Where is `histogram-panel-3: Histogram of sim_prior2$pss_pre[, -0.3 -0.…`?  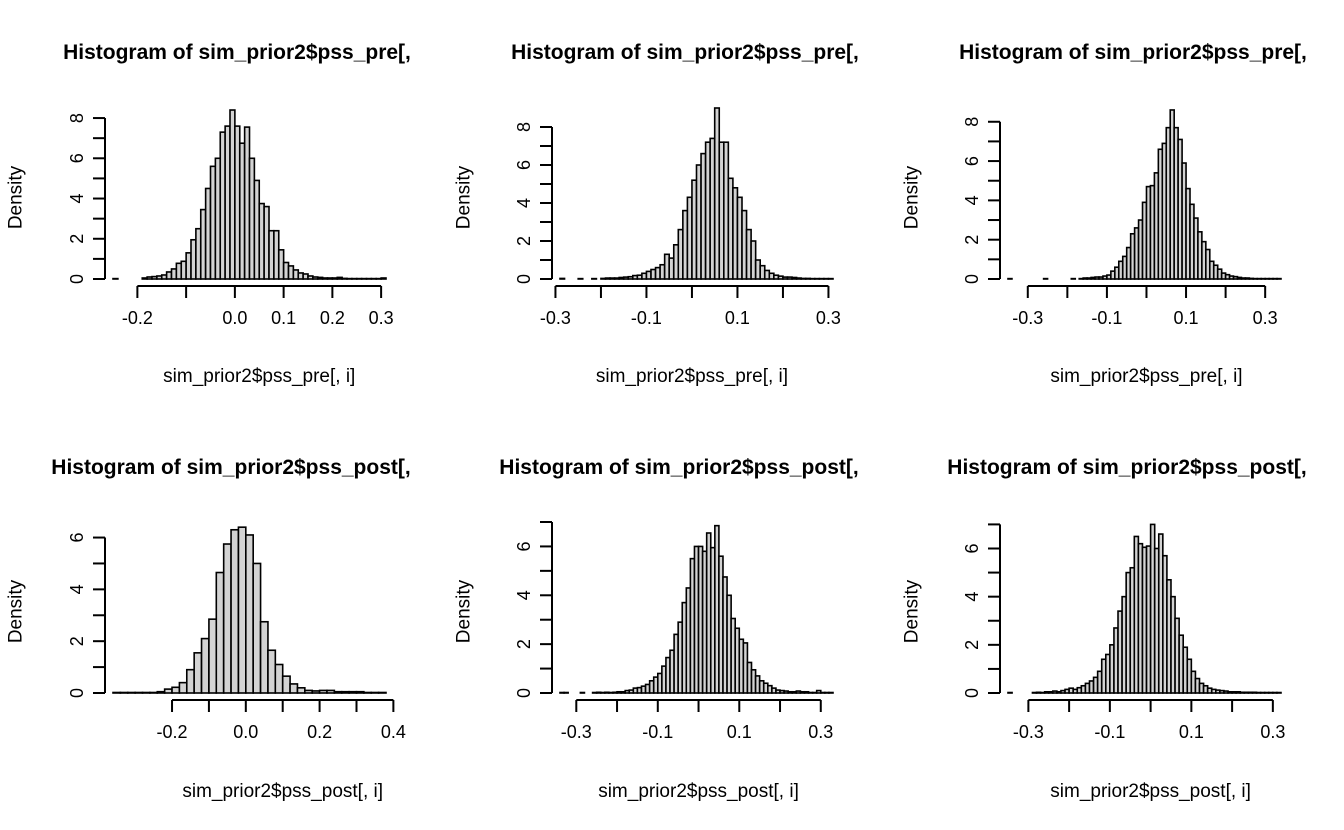 histogram-panel-3: Histogram of sim_prior2$pss_pre[, -0.3 -0.… is located at coordinates (1104, 214).